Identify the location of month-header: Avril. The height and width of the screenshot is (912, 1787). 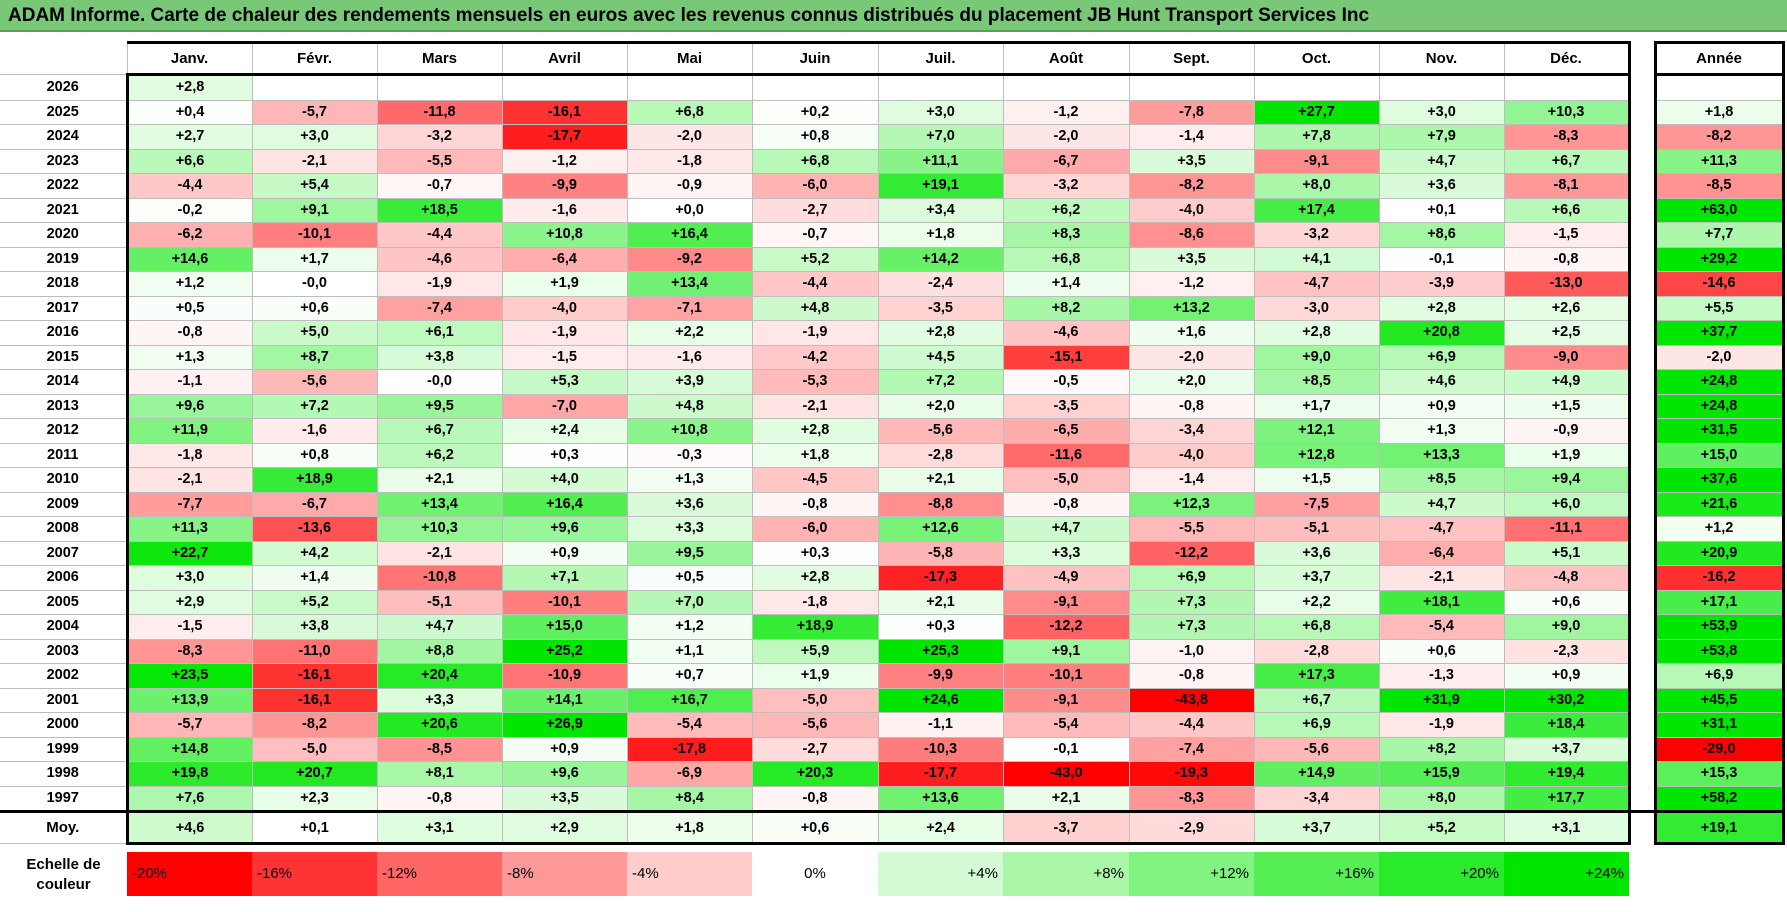
(564, 58).